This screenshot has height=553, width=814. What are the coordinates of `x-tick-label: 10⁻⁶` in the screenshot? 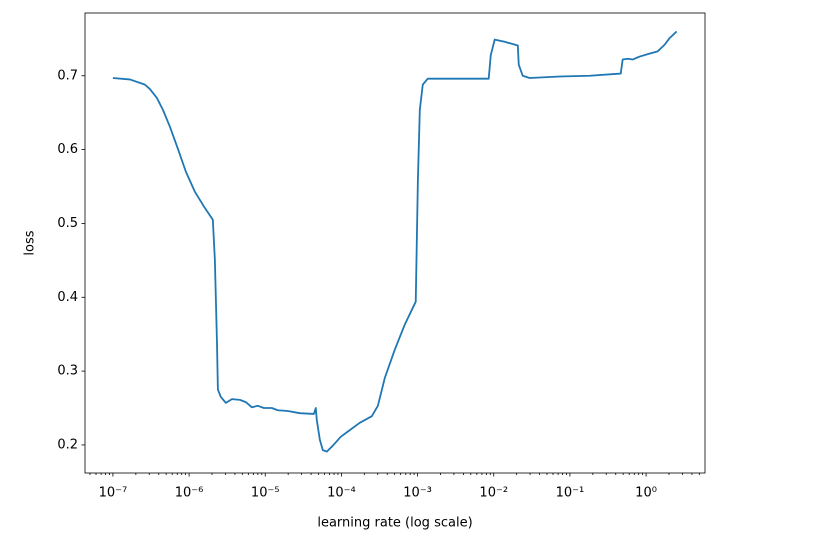 It's located at (189, 493).